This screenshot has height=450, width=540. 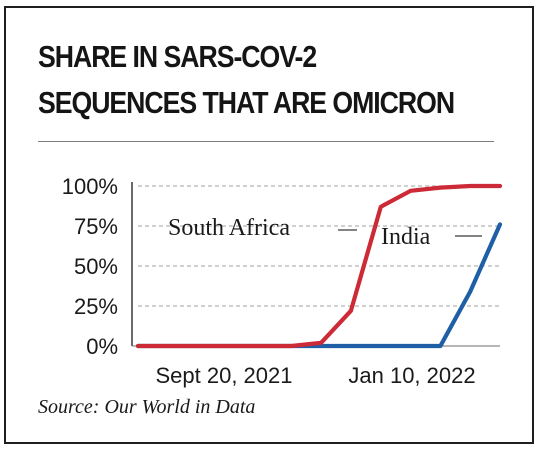 What do you see at coordinates (223, 375) in the screenshot?
I see `x-tick-label: Sept 20, 2021` at bounding box center [223, 375].